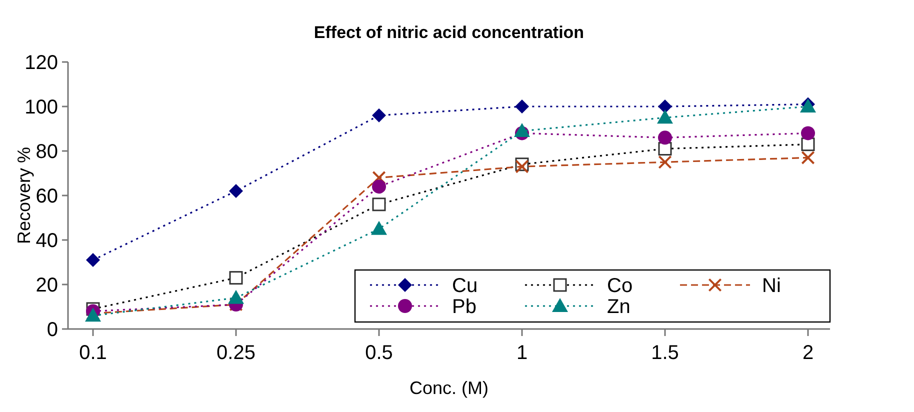  What do you see at coordinates (620, 286) in the screenshot?
I see `legend-label: Co` at bounding box center [620, 286].